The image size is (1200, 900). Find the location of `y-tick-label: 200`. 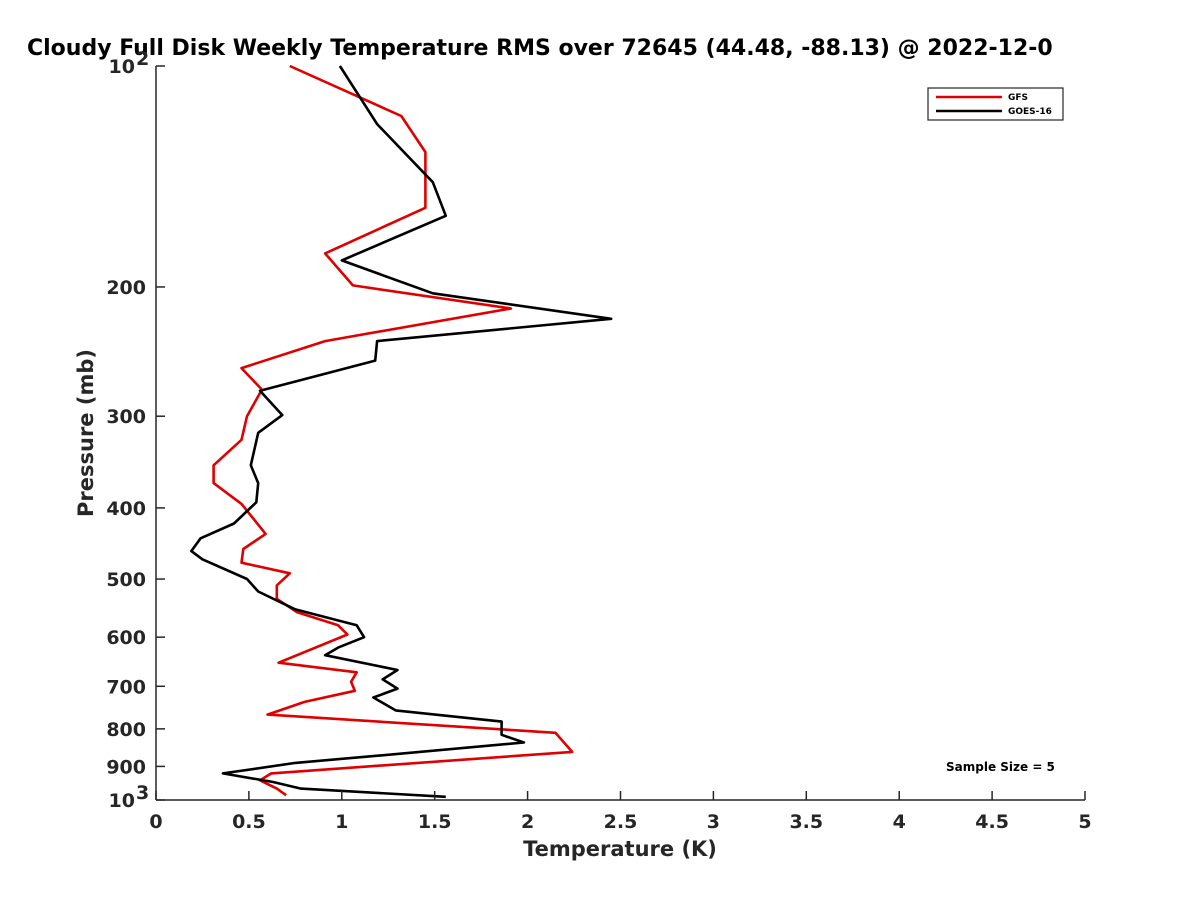

y-tick-label: 200 is located at coordinates (126, 288).